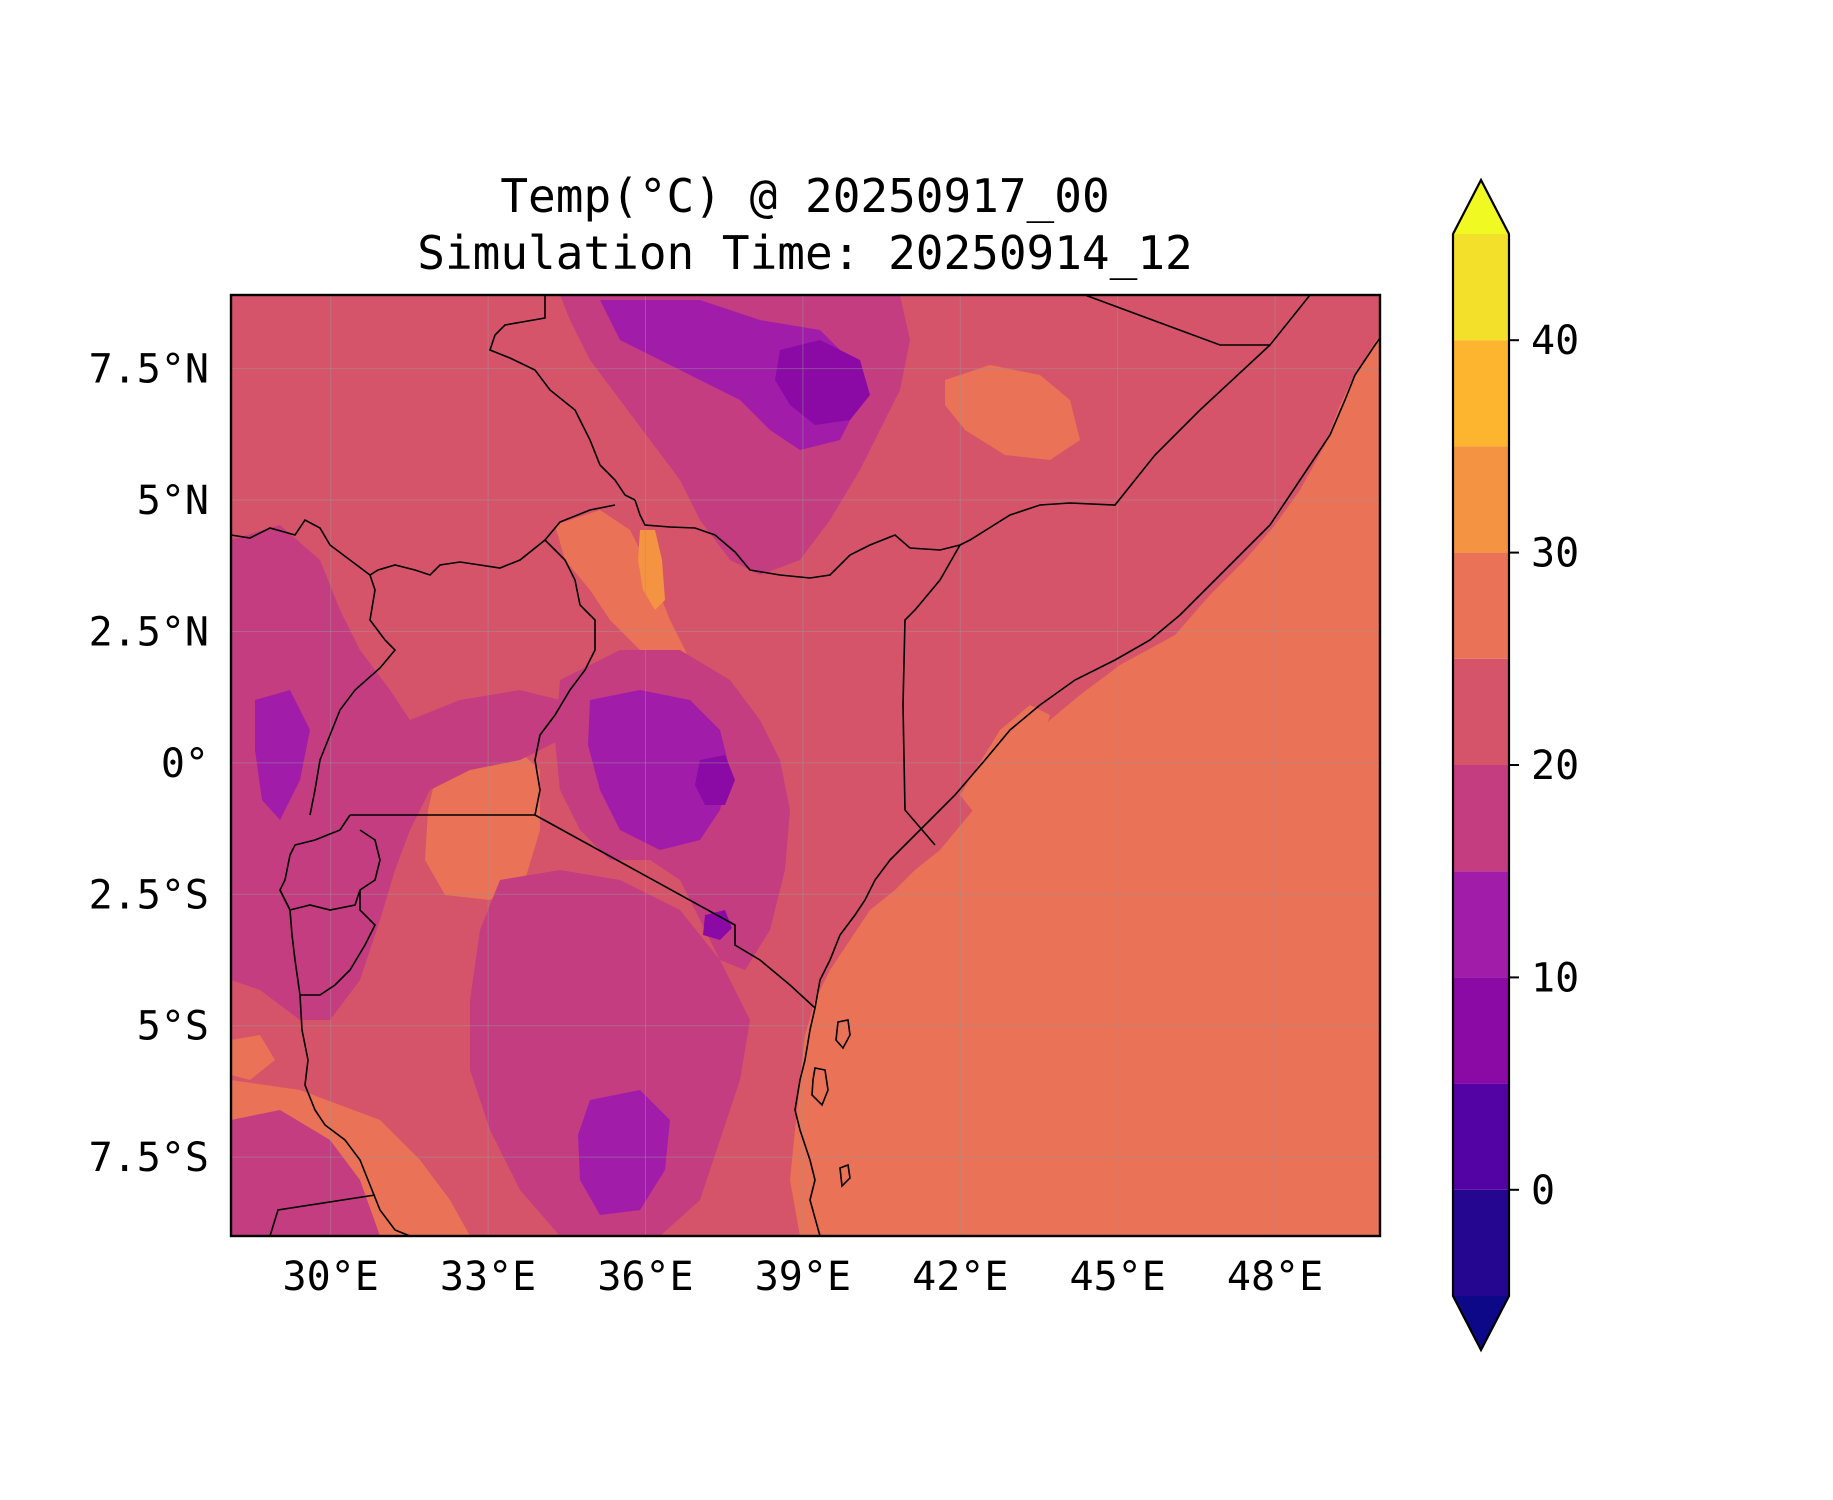 The height and width of the screenshot is (1500, 1833). I want to click on island-zanzibar, so click(820, 1087).